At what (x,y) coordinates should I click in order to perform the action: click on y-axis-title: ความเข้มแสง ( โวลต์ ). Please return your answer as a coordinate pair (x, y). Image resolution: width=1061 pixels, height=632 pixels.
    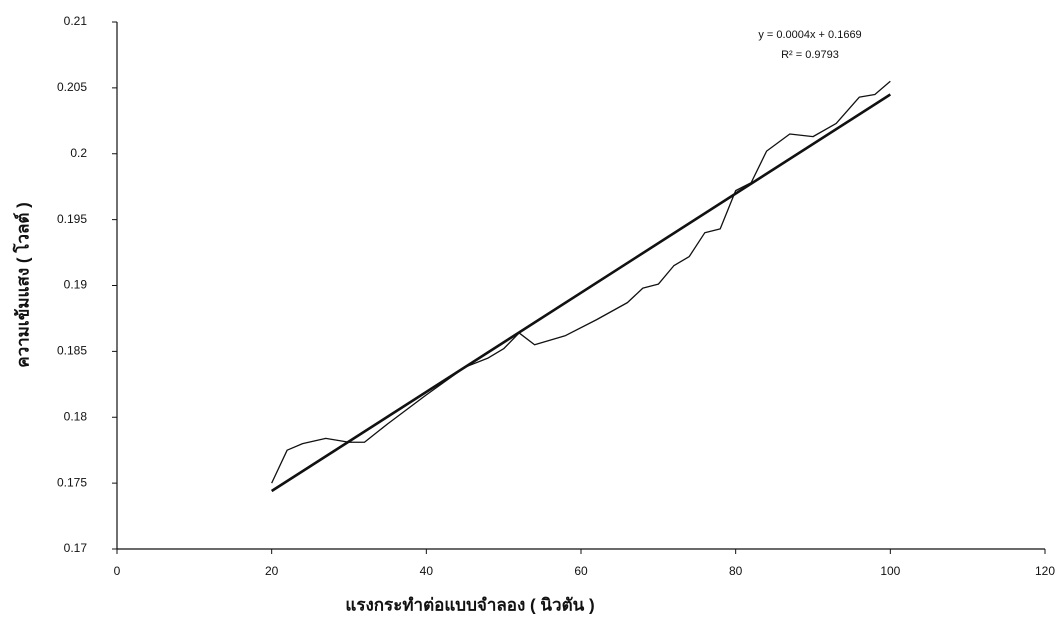
    Looking at the image, I should click on (22, 285).